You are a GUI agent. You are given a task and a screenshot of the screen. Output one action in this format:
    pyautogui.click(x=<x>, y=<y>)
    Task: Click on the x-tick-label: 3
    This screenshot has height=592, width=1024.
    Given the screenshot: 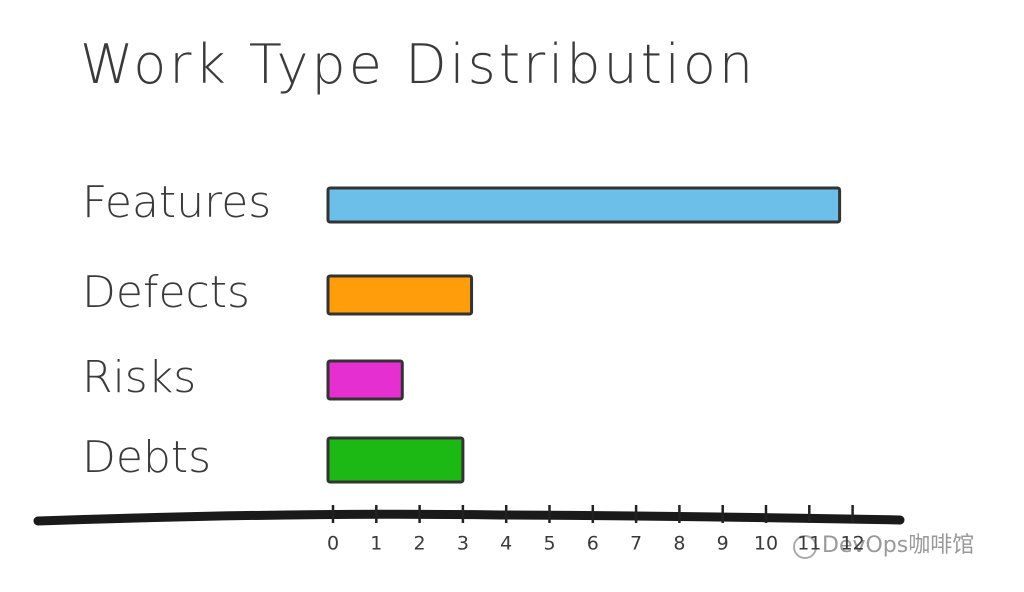 What is the action you would take?
    pyautogui.click(x=463, y=544)
    